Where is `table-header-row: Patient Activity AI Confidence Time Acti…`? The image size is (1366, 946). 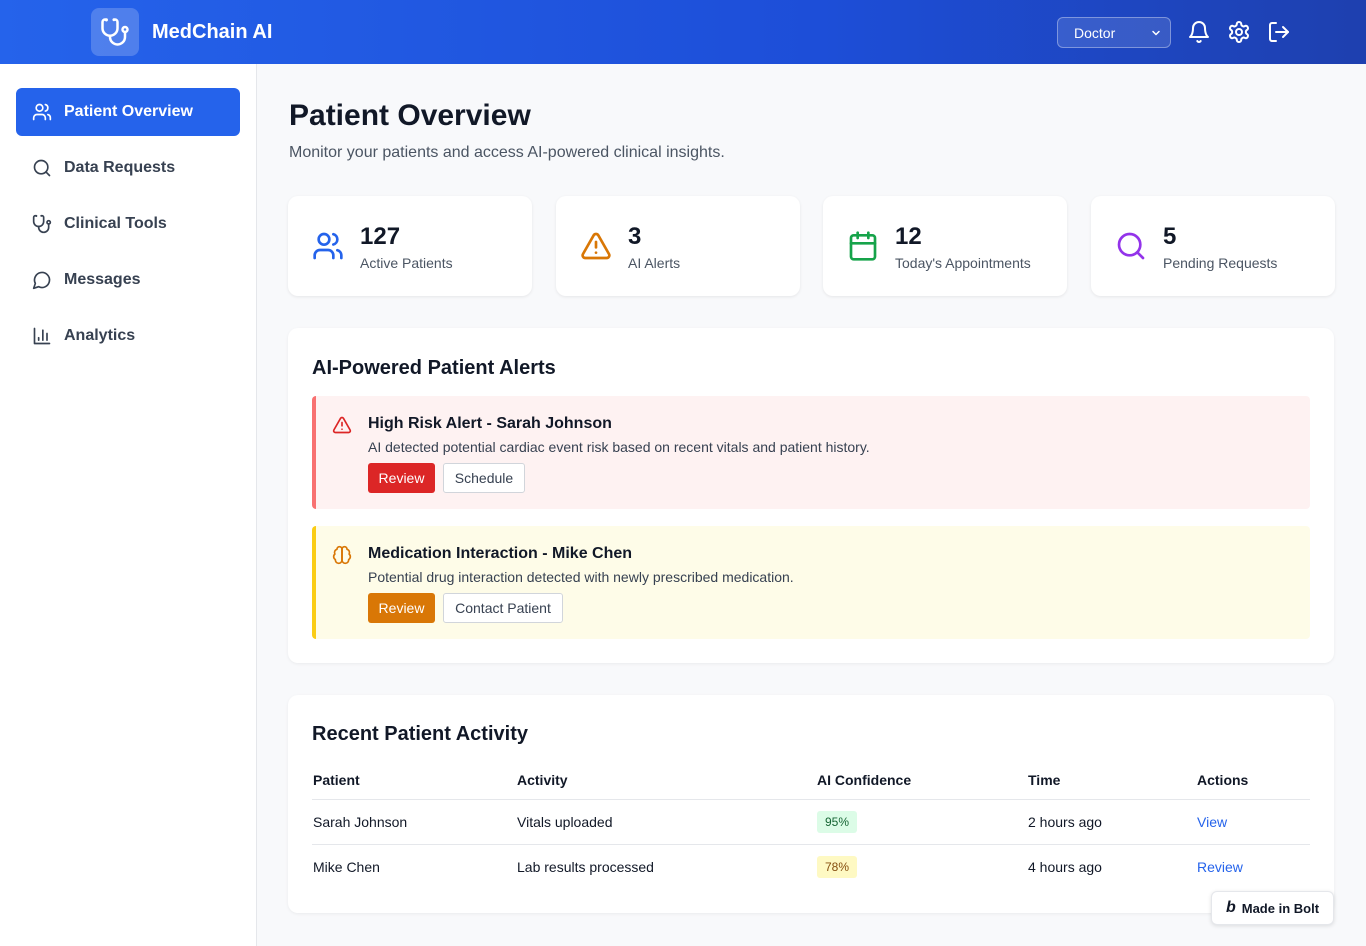 table-header-row: Patient Activity AI Confidence Time Acti… is located at coordinates (811, 783).